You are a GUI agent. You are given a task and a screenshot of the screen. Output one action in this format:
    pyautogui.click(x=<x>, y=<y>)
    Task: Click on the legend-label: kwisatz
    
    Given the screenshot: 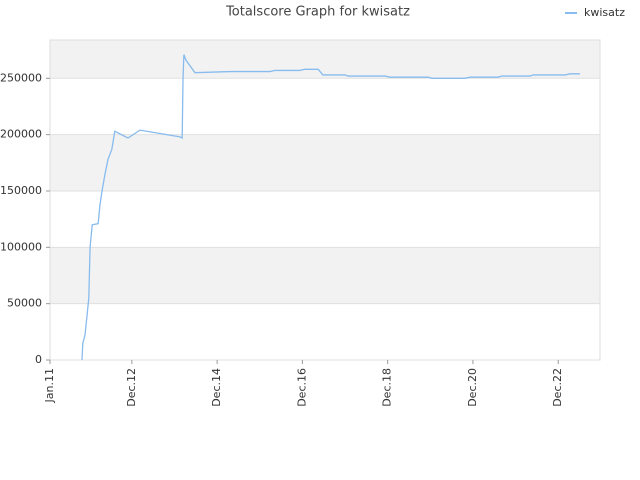 What is the action you would take?
    pyautogui.click(x=604, y=12)
    